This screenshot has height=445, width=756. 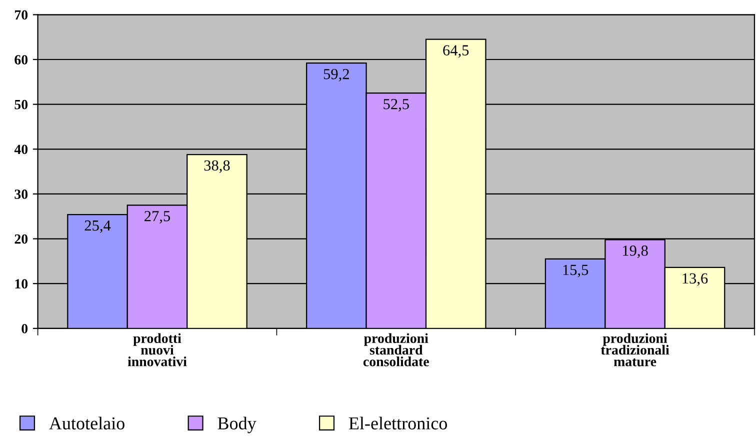 What do you see at coordinates (21, 59) in the screenshot?
I see `y-tick-label: 60` at bounding box center [21, 59].